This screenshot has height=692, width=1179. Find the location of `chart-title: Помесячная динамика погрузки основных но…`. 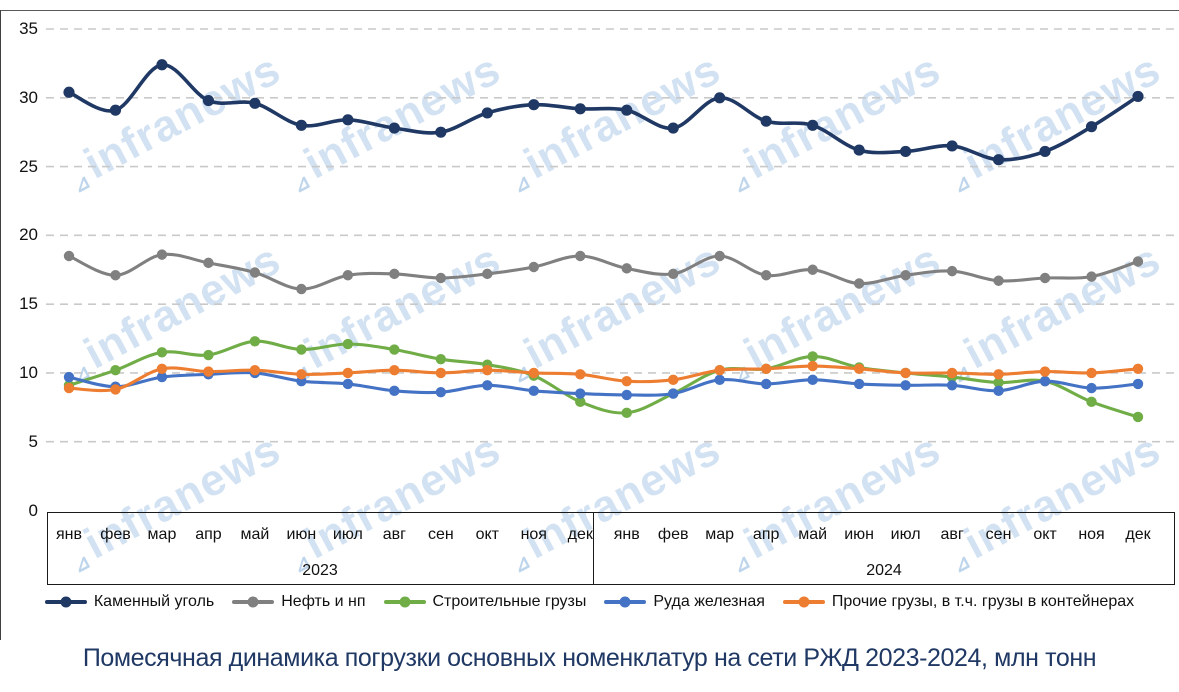

chart-title: Помесячная динамика погрузки основных но… is located at coordinates (589, 658).